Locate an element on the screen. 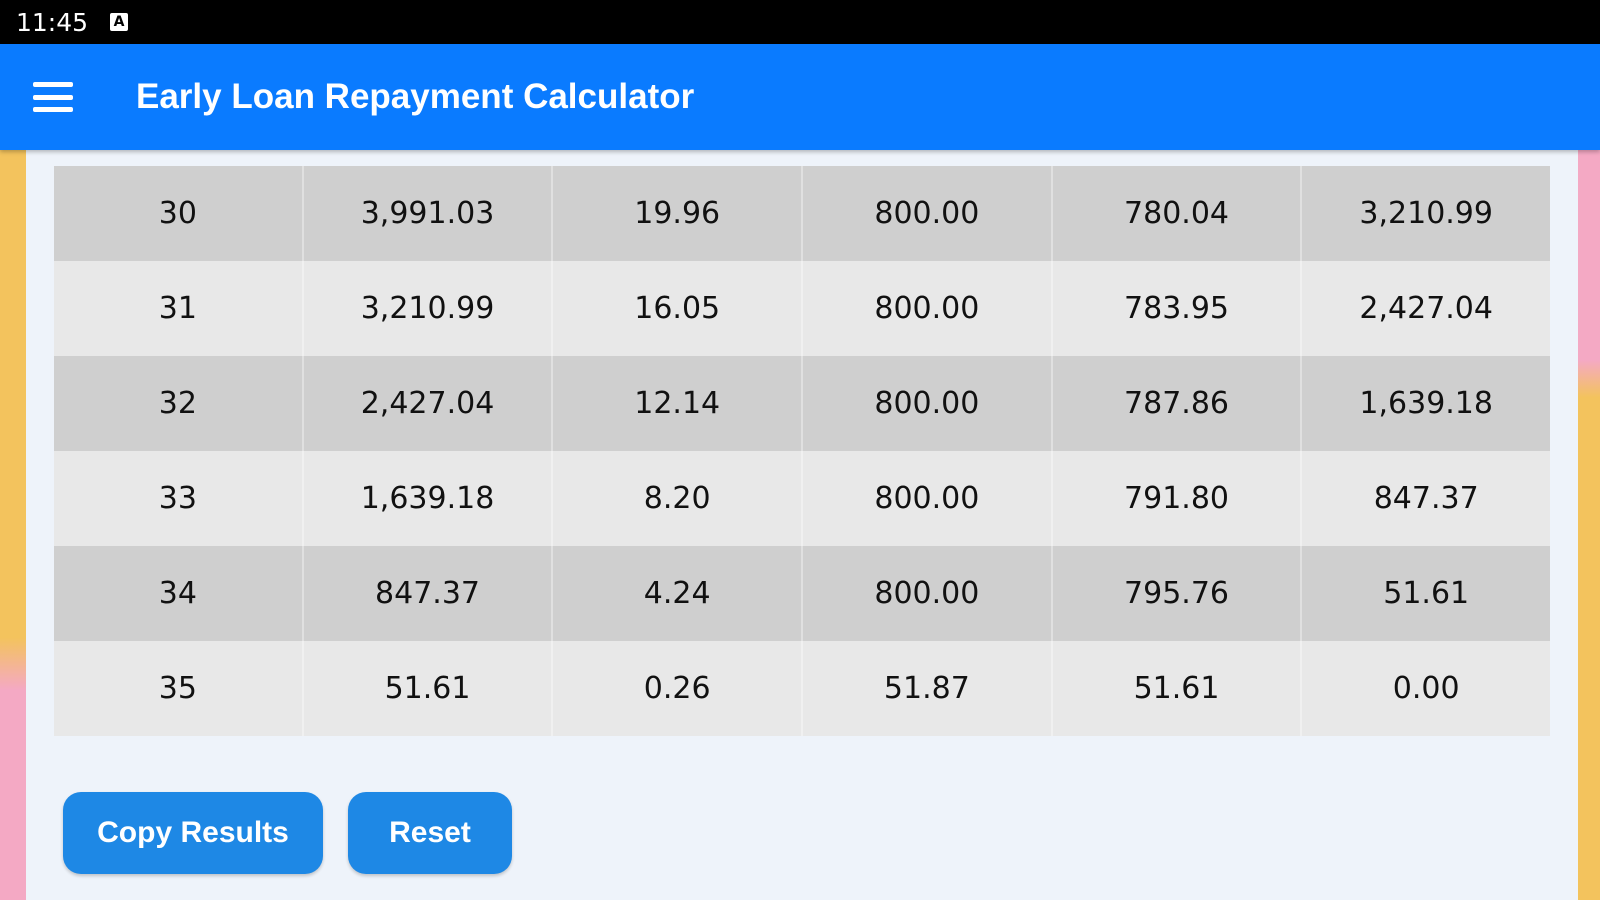  table-row: 34 847.37 4.24 800.00 795.76 51.61 is located at coordinates (802, 593).